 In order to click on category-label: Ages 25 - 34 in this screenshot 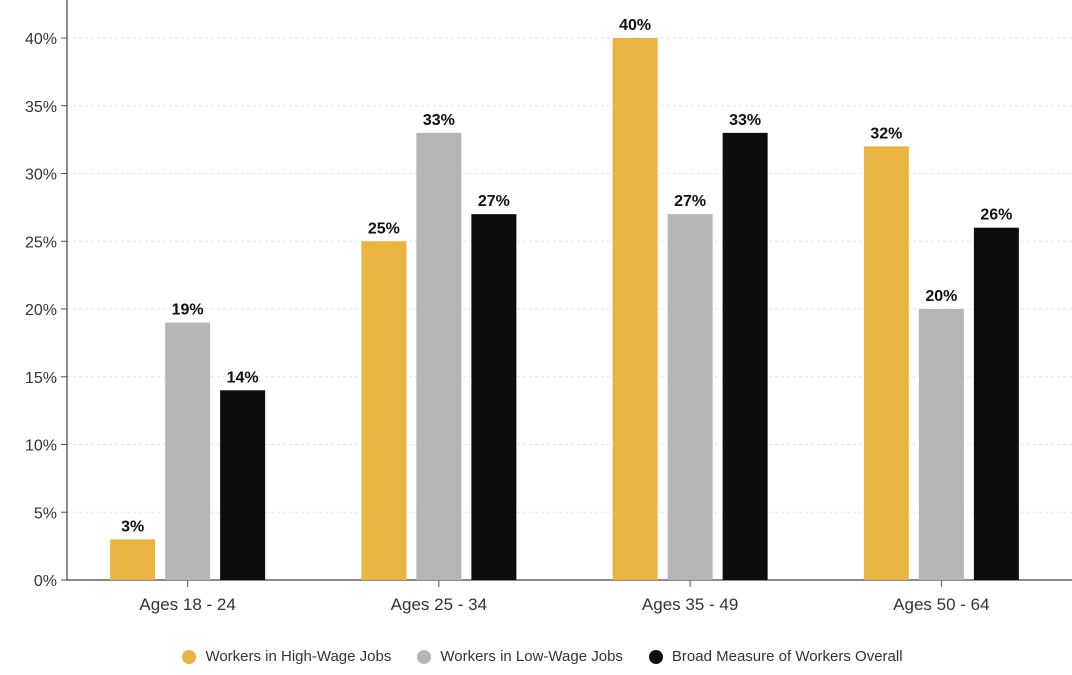, I will do `click(439, 604)`.